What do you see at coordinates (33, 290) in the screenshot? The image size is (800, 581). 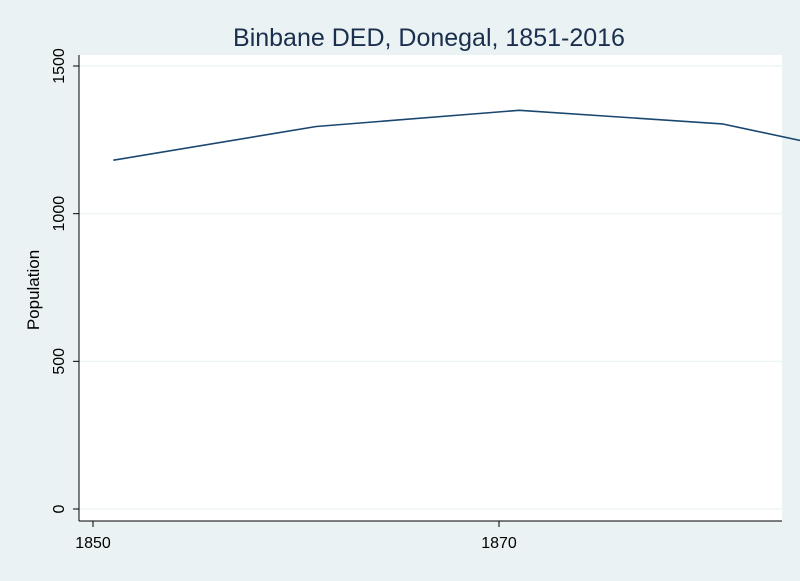 I see `y-axis-label: Population` at bounding box center [33, 290].